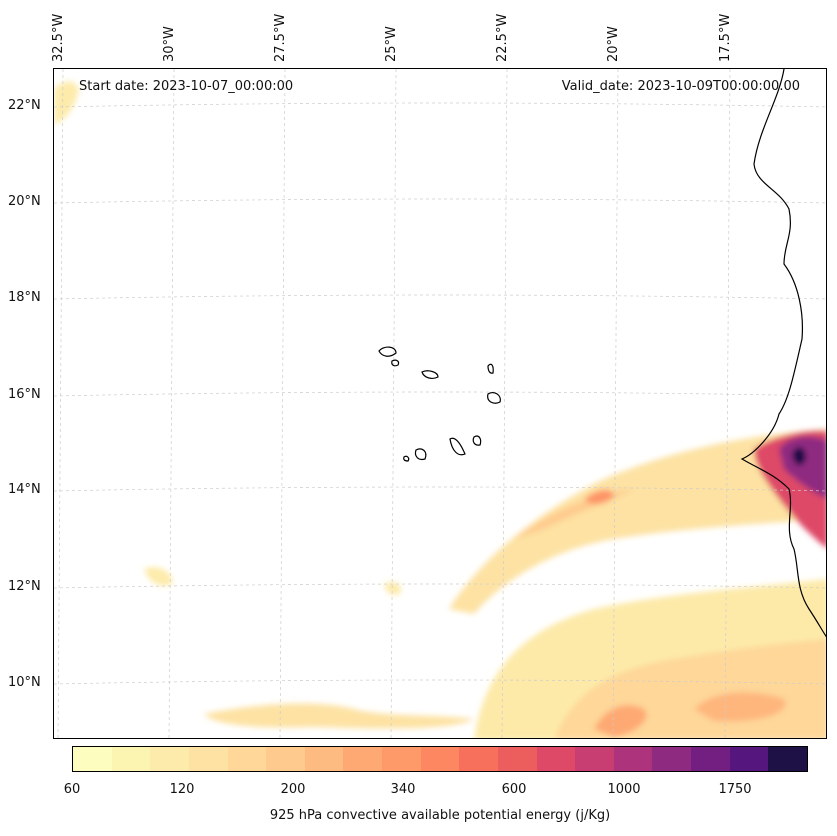 This screenshot has width=837, height=836. What do you see at coordinates (735, 789) in the screenshot?
I see `colorbar-tick-label: 1750` at bounding box center [735, 789].